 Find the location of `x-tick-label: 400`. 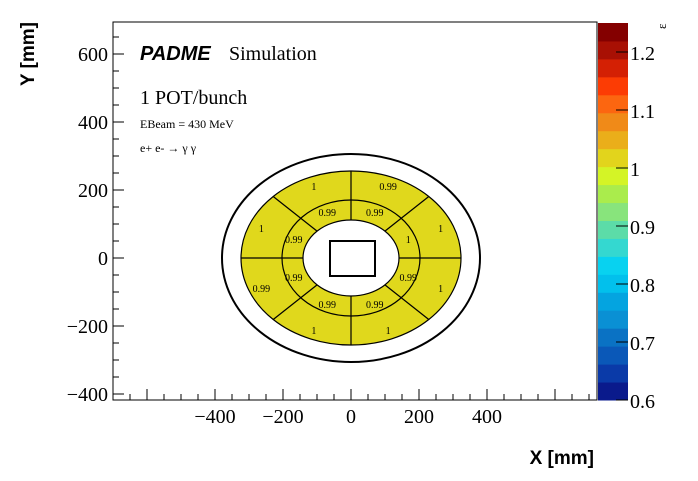

x-tick-label: 400 is located at coordinates (487, 417).